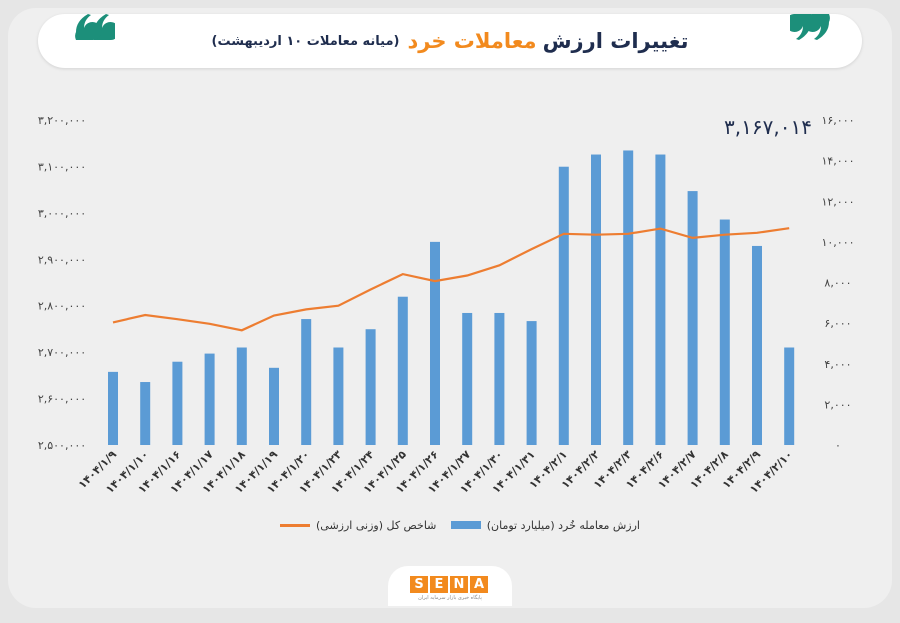 The height and width of the screenshot is (623, 900). What do you see at coordinates (837, 161) in the screenshot?
I see `right-tick-label: ۱۴,۰۰۰` at bounding box center [837, 161].